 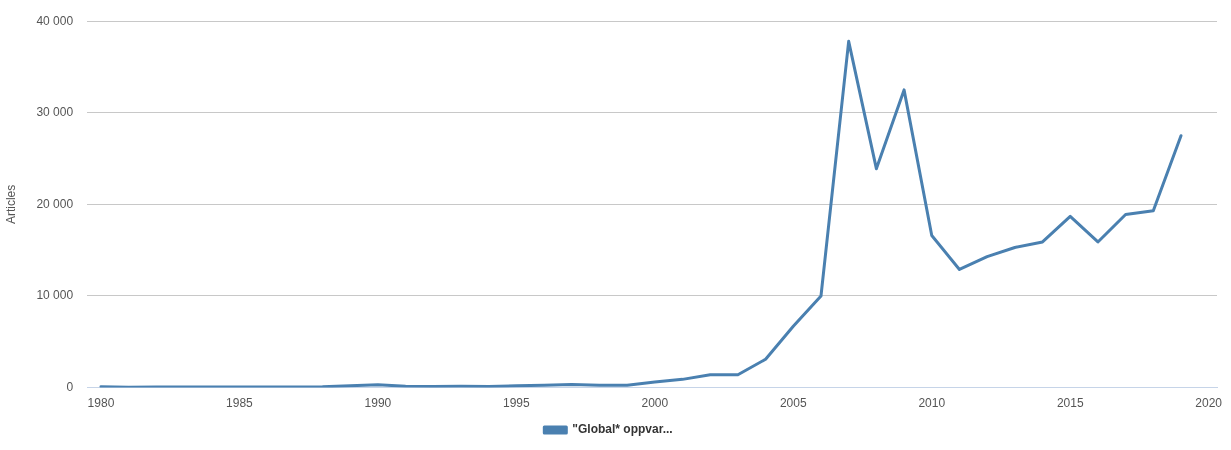 What do you see at coordinates (655, 403) in the screenshot?
I see `x-tick-label: 2000` at bounding box center [655, 403].